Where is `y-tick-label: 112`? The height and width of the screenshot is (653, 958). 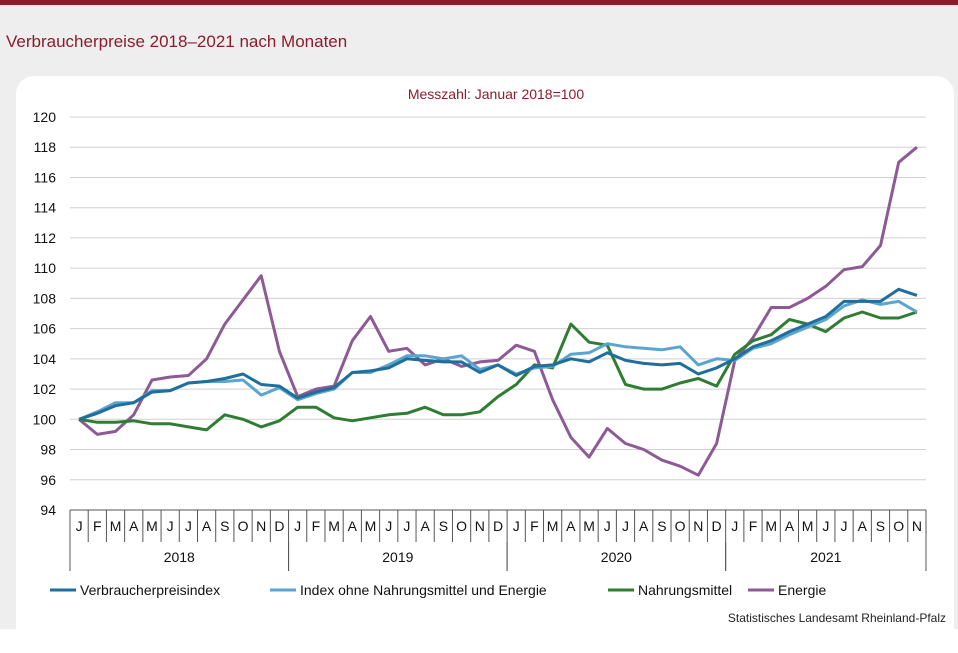 y-tick-label: 112 is located at coordinates (45, 238).